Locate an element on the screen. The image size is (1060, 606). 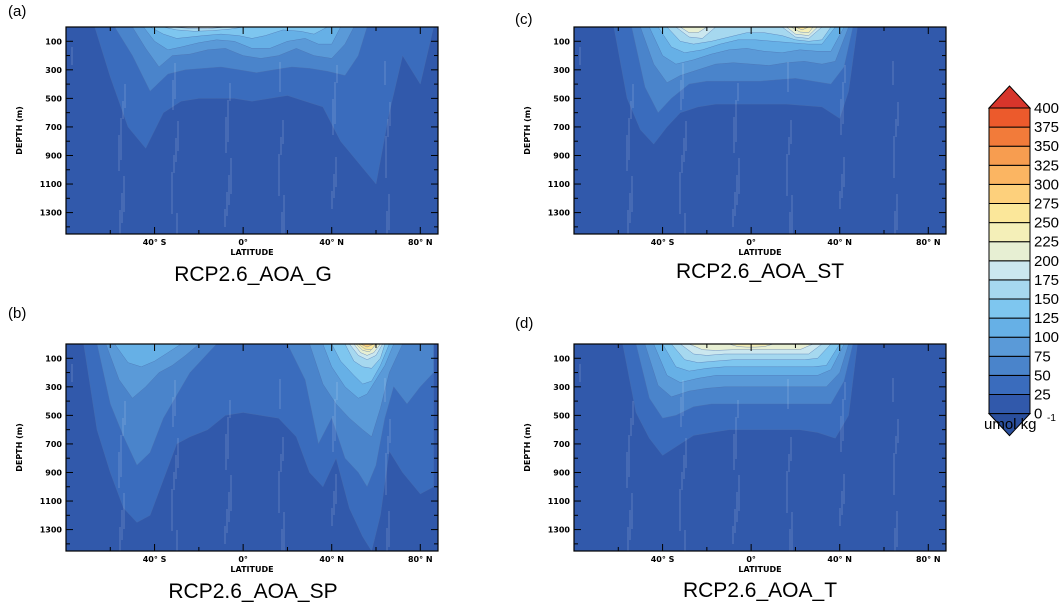
colorbar-tick-label: 100 is located at coordinates (1046, 337).